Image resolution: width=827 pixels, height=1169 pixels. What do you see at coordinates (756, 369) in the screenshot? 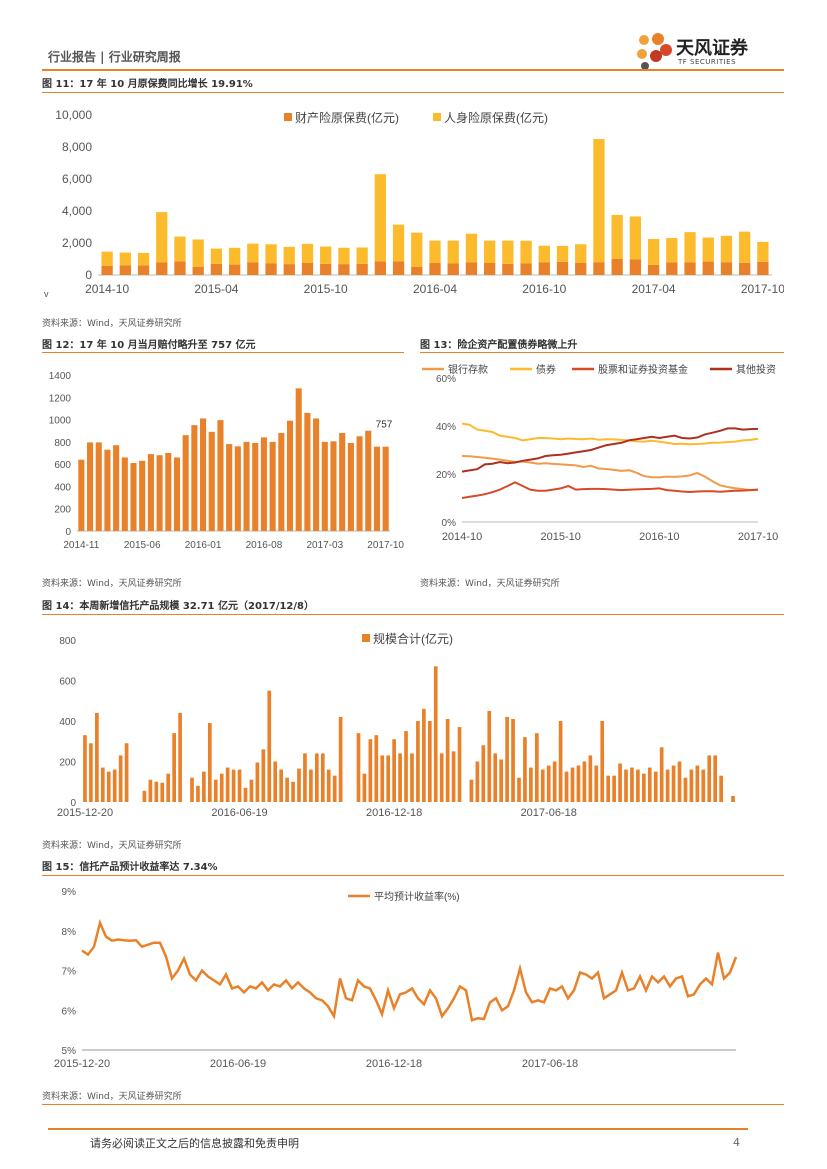
I see `fig13-legend-label: 其他投资` at bounding box center [756, 369].